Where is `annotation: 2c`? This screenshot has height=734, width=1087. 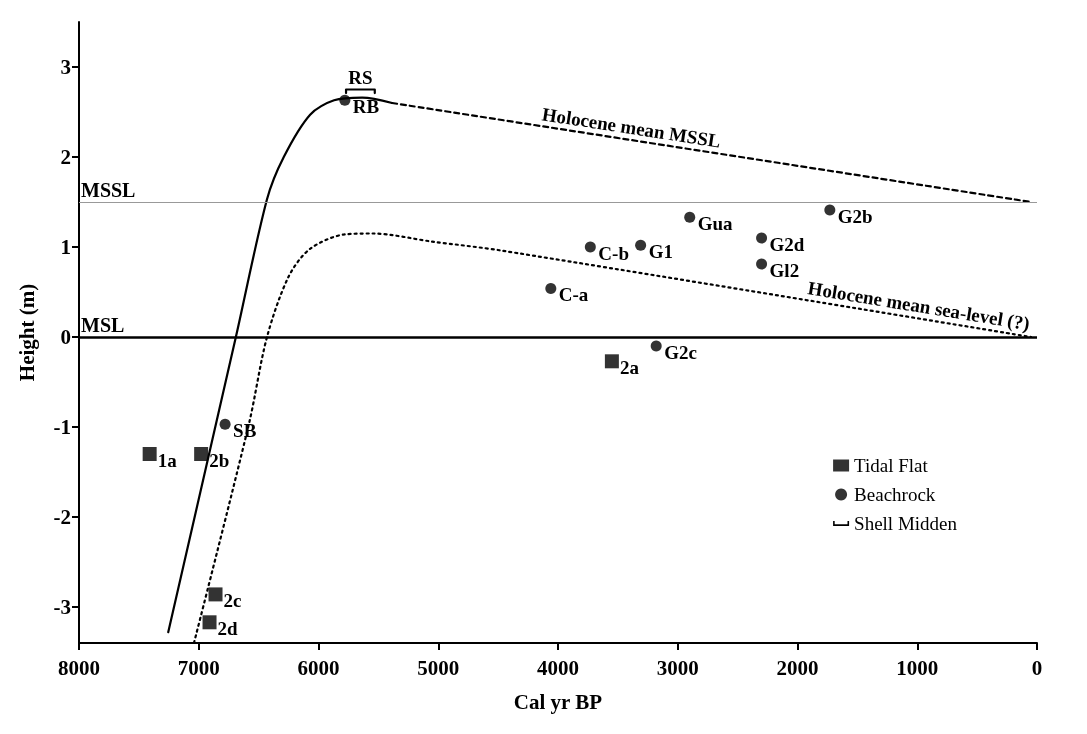
annotation: 2c is located at coordinates (232, 600).